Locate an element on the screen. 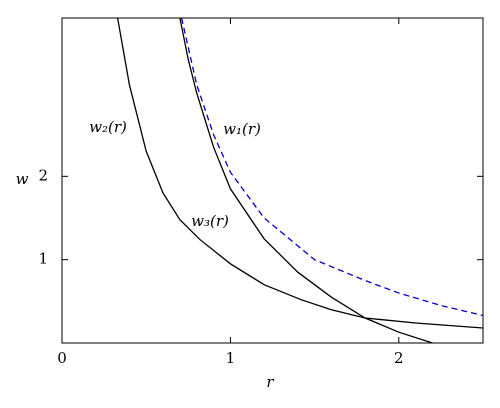 Image resolution: width=500 pixels, height=408 pixels. x-axis-label: r is located at coordinates (270, 382).